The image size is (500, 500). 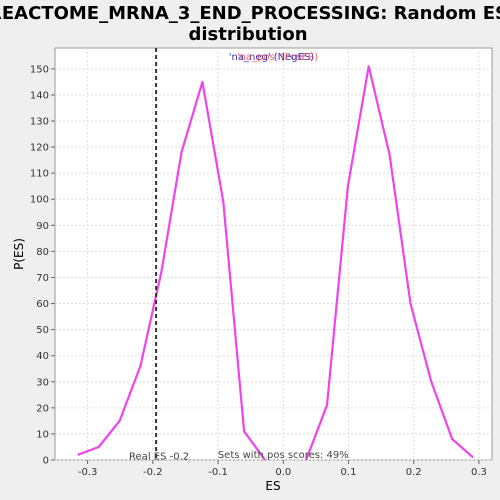 I want to click on pos-scores-annotation: Sets with pos scores: 49%, so click(x=283, y=455).